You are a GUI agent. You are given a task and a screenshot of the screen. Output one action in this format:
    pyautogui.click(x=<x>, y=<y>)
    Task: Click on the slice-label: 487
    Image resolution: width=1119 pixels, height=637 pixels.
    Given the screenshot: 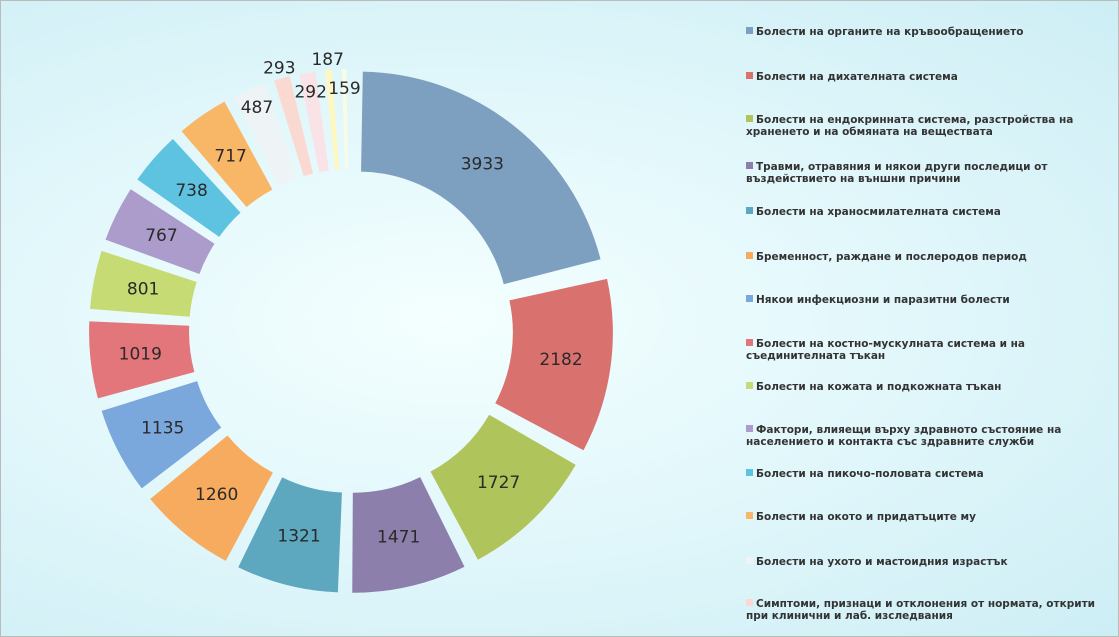 What is the action you would take?
    pyautogui.click(x=257, y=108)
    